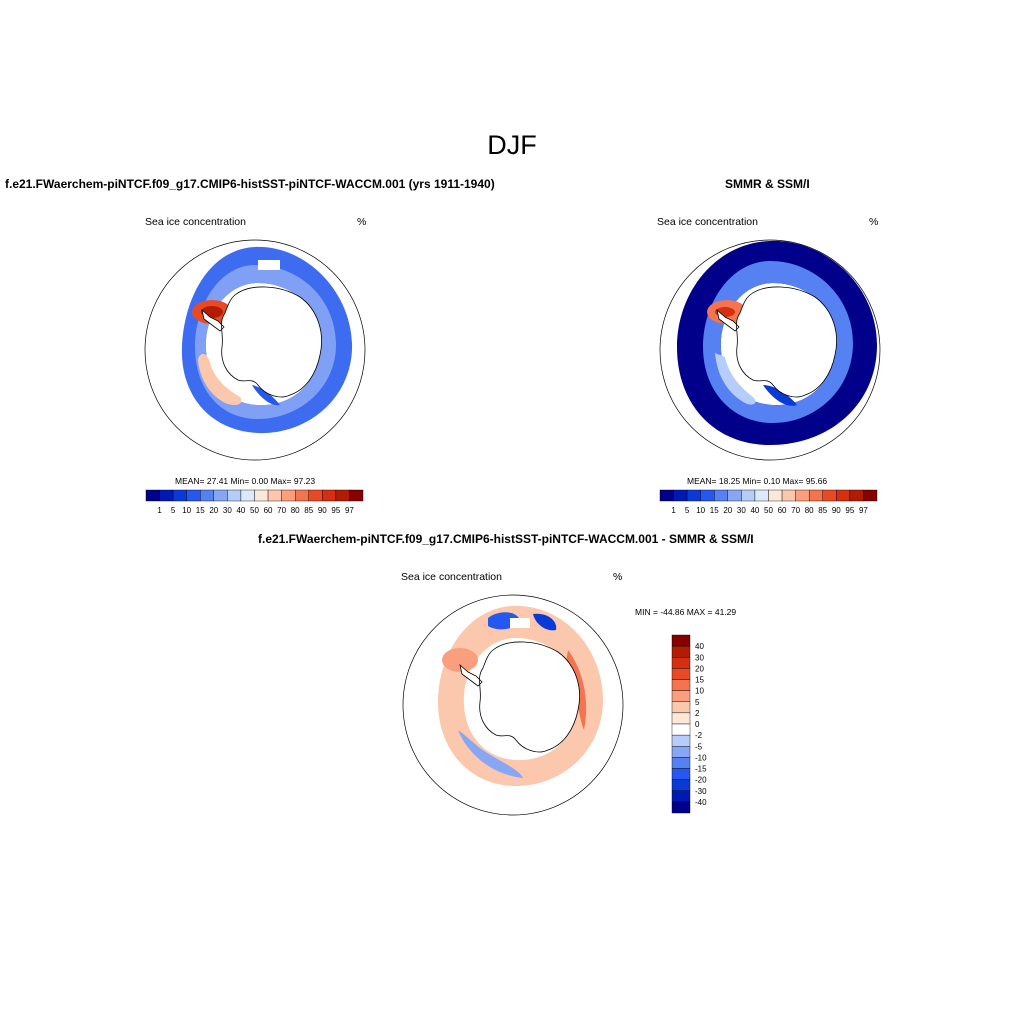 This screenshot has height=1024, width=1024. What do you see at coordinates (849, 510) in the screenshot?
I see `obs-colorbar-tick-13: 95` at bounding box center [849, 510].